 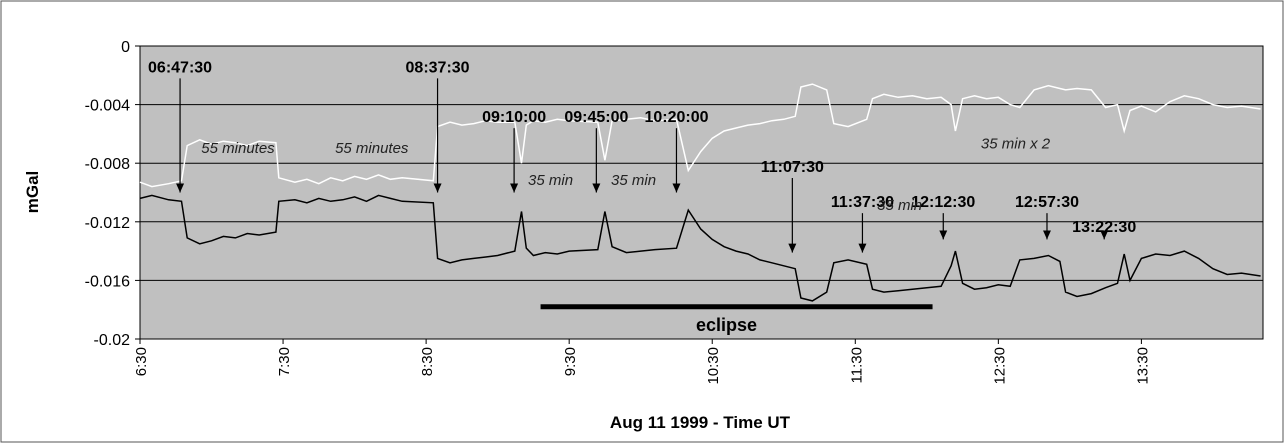 I want to click on annotation-label: 12:12:30, so click(x=943, y=202).